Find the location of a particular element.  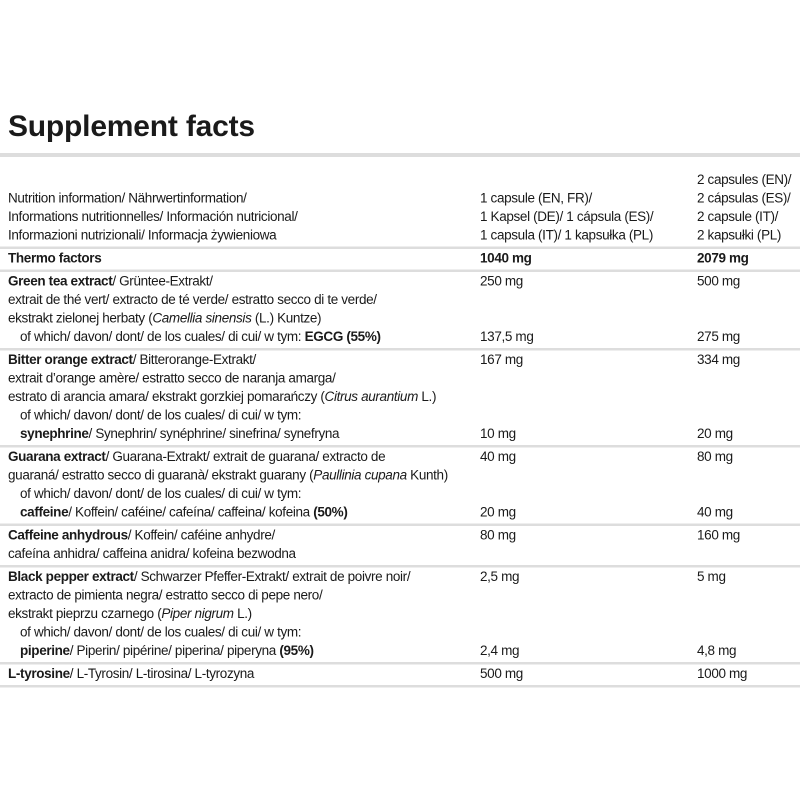

text-run: piperine is located at coordinates (45, 650).